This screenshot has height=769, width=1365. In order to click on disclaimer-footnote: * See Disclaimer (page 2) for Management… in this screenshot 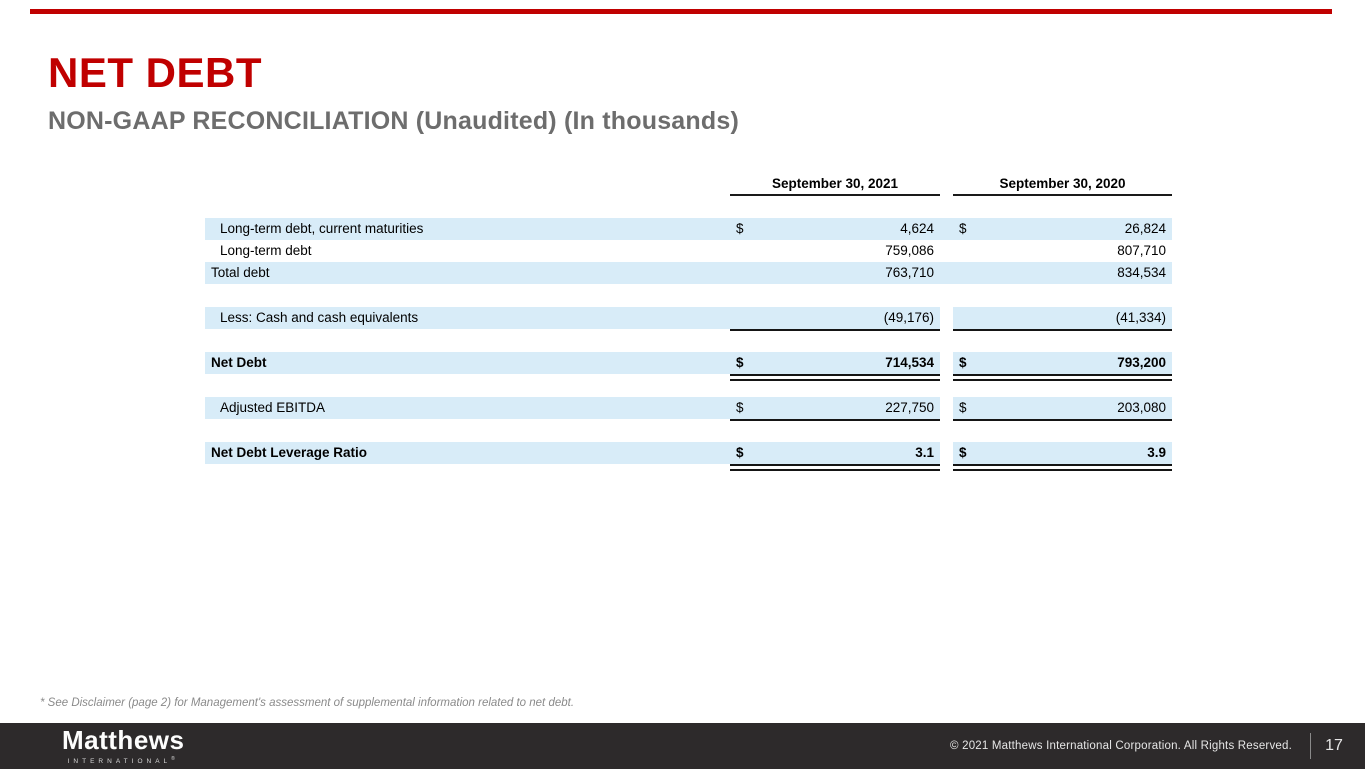, I will do `click(307, 703)`.